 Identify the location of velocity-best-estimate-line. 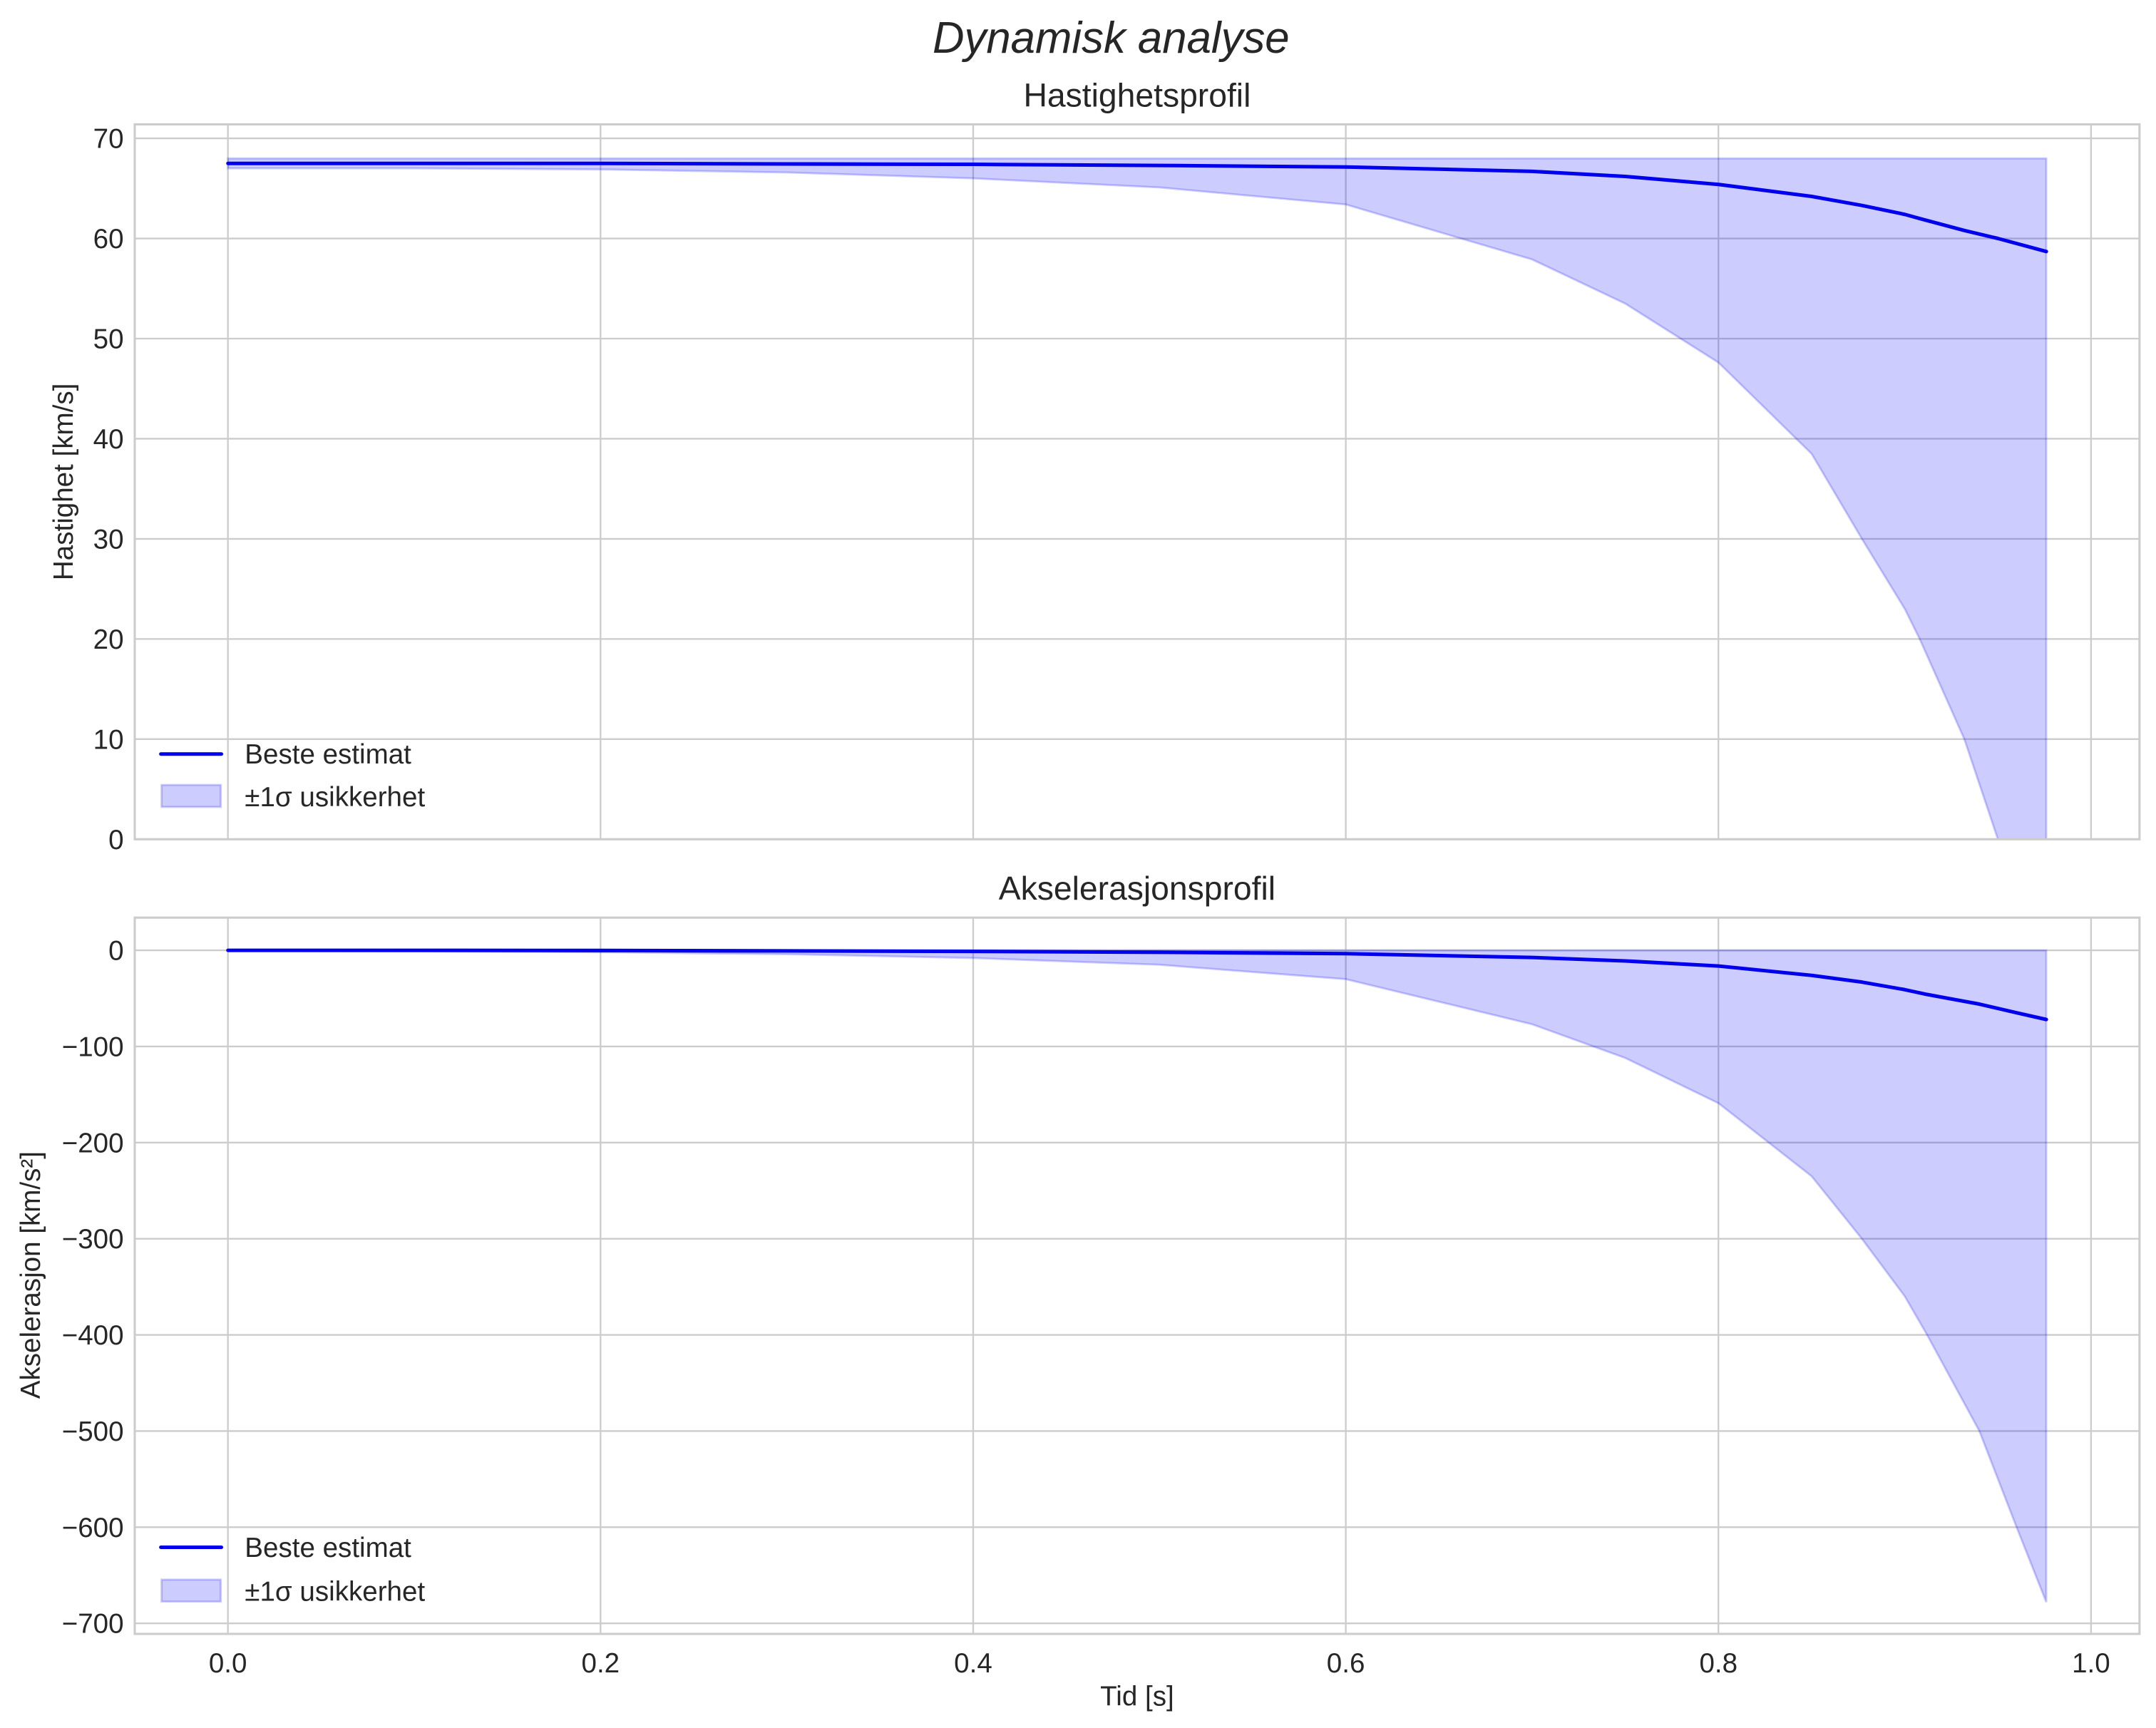
(1137, 207).